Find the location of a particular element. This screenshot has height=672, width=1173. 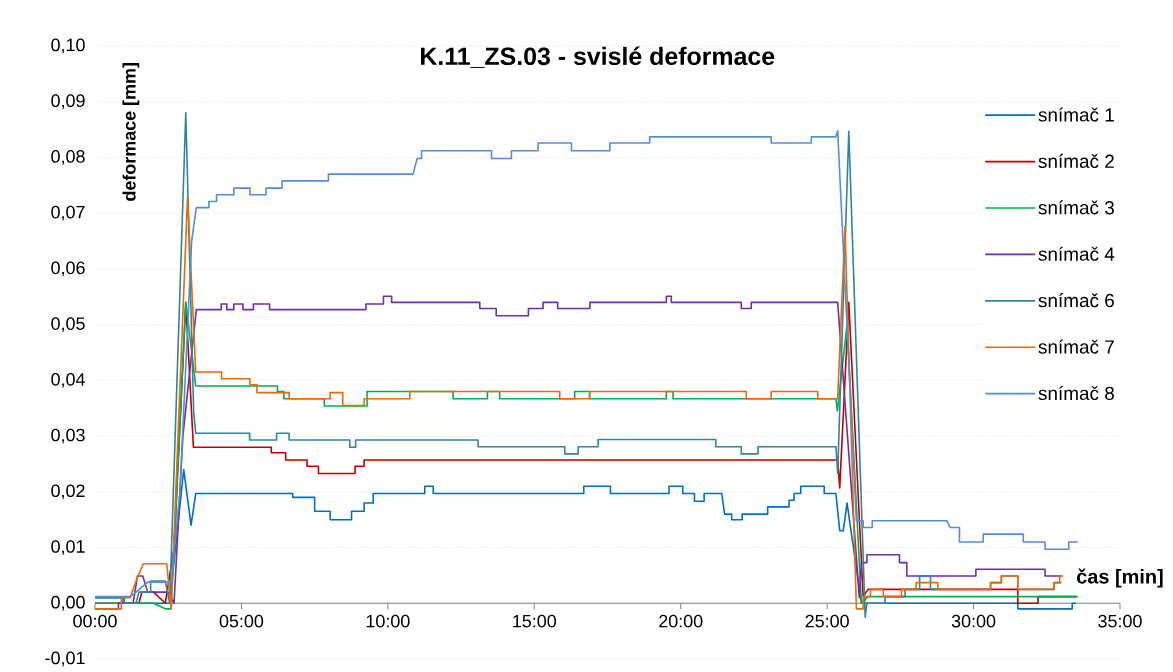

x-tick-label: 20:00 is located at coordinates (681, 621).